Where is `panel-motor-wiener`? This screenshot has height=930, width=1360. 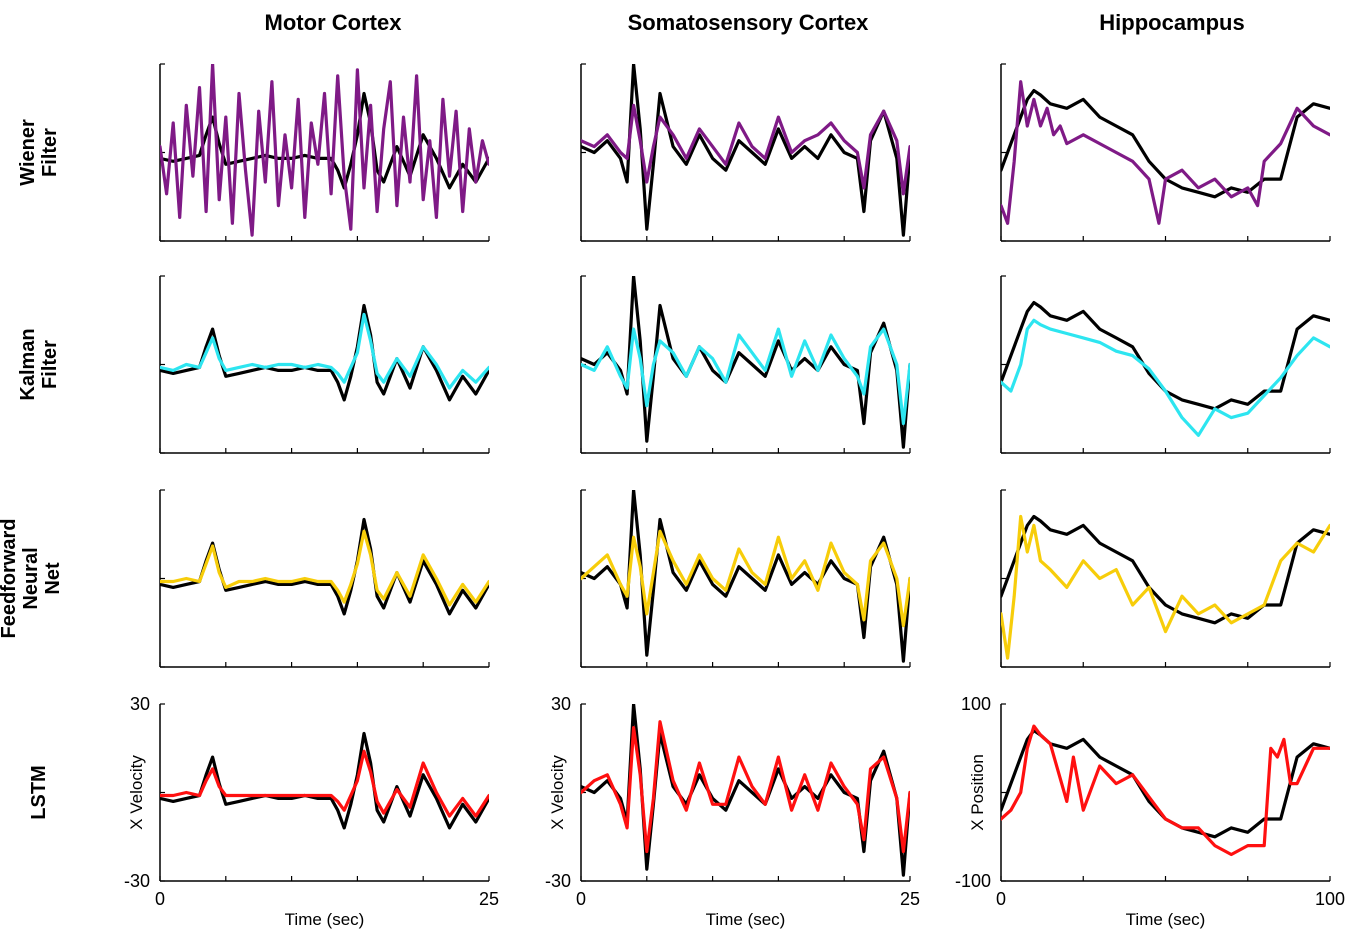
panel-motor-wiener is located at coordinates (324, 152).